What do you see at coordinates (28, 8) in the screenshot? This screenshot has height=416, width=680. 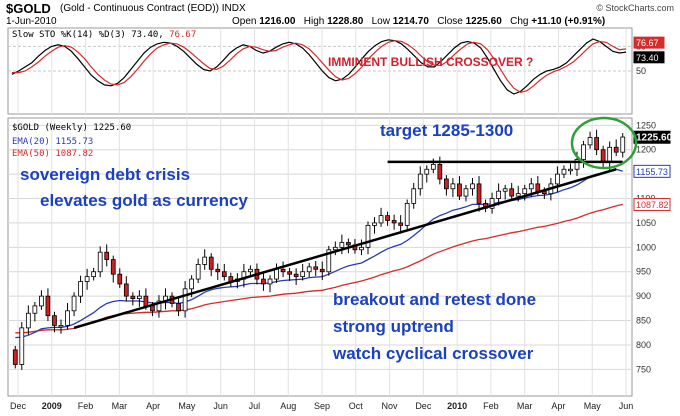 I see `symbol-title: $GOLD` at bounding box center [28, 8].